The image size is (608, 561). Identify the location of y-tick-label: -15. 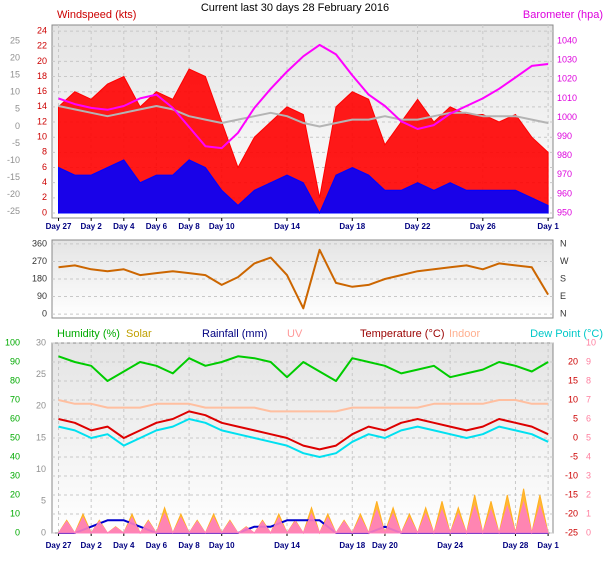
(13, 177).